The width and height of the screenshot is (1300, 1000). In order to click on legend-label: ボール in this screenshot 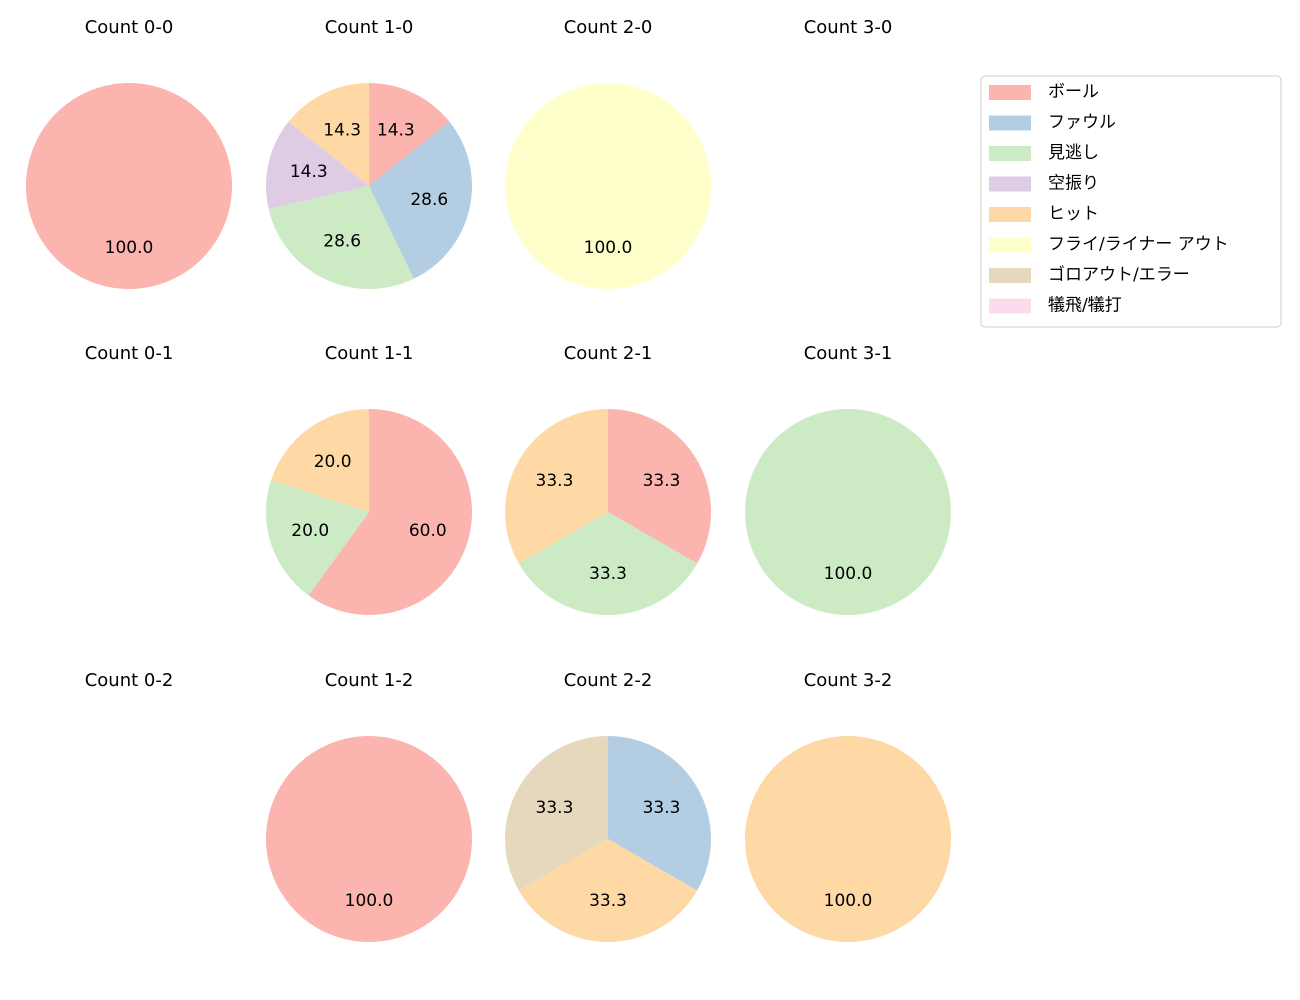, I will do `click(1073, 92)`.